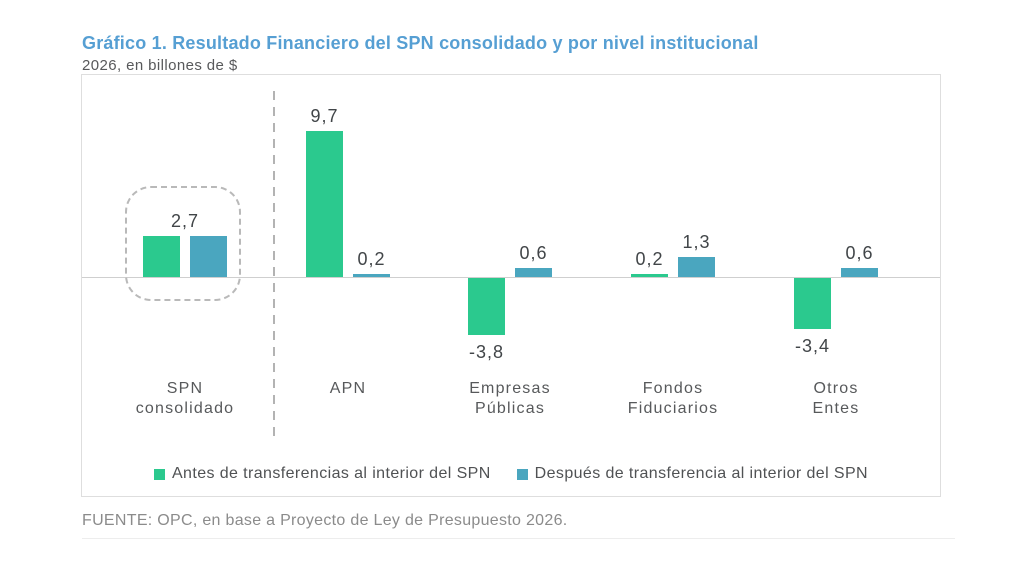 This screenshot has width=1024, height=576. I want to click on category-label: APN, so click(348, 389).